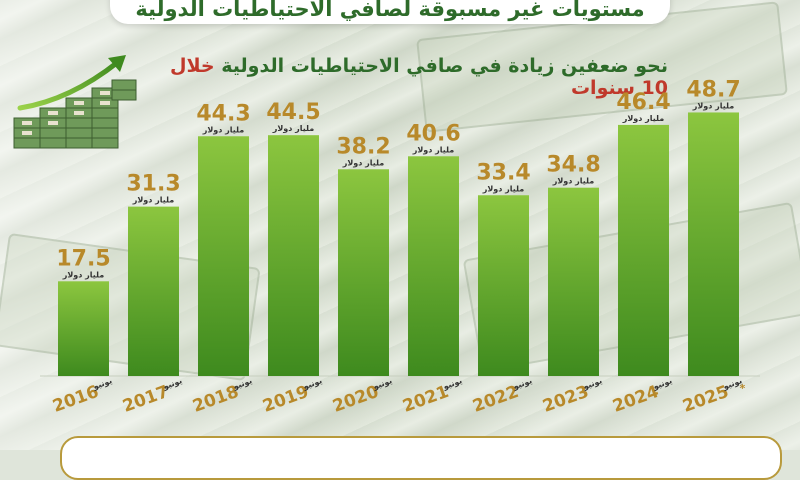 The width and height of the screenshot is (800, 480). I want to click on year-asterisk: *, so click(743, 388).